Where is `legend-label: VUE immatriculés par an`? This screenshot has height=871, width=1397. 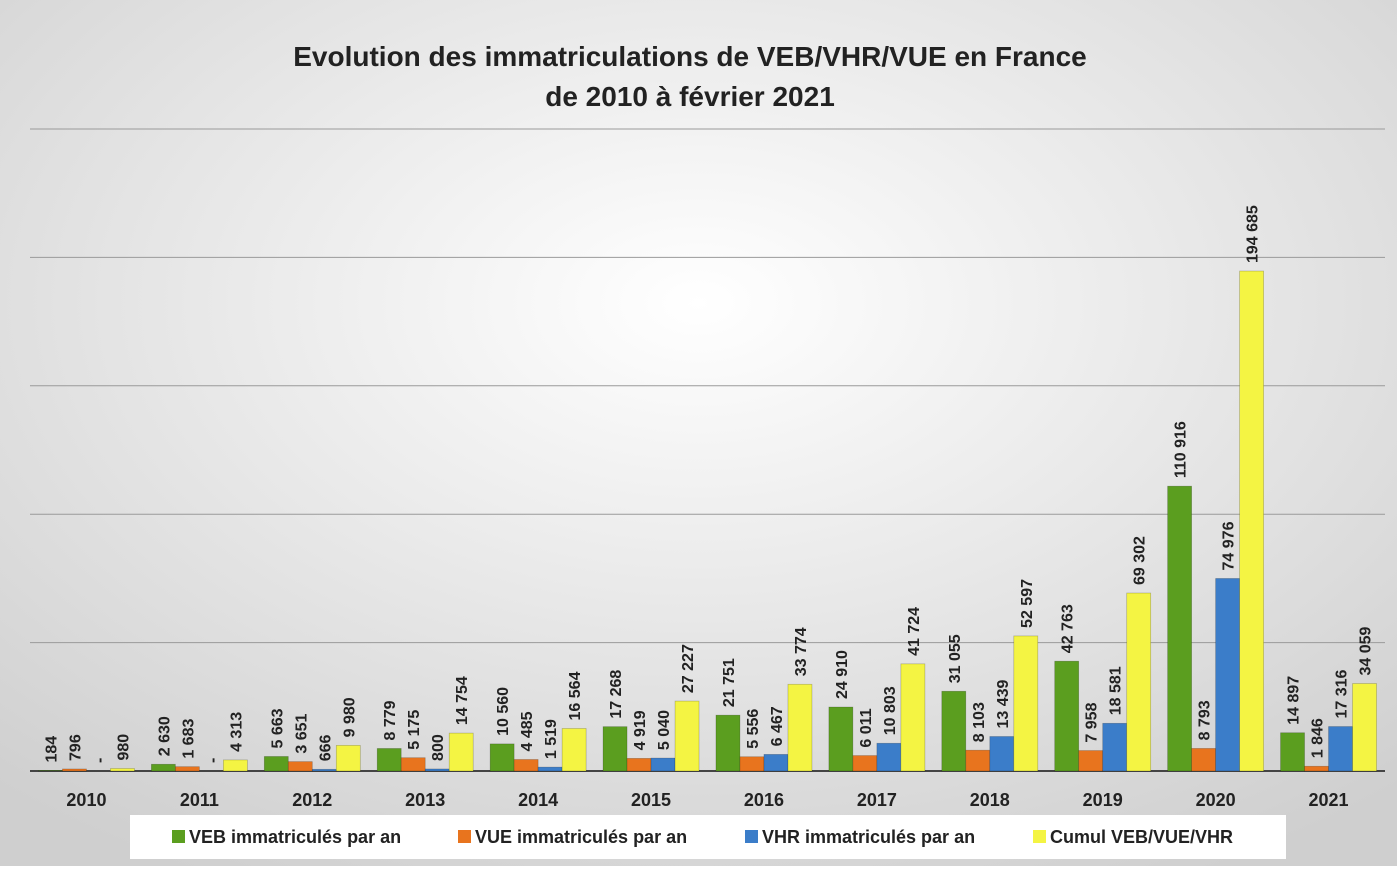 legend-label: VUE immatriculés par an is located at coordinates (581, 837).